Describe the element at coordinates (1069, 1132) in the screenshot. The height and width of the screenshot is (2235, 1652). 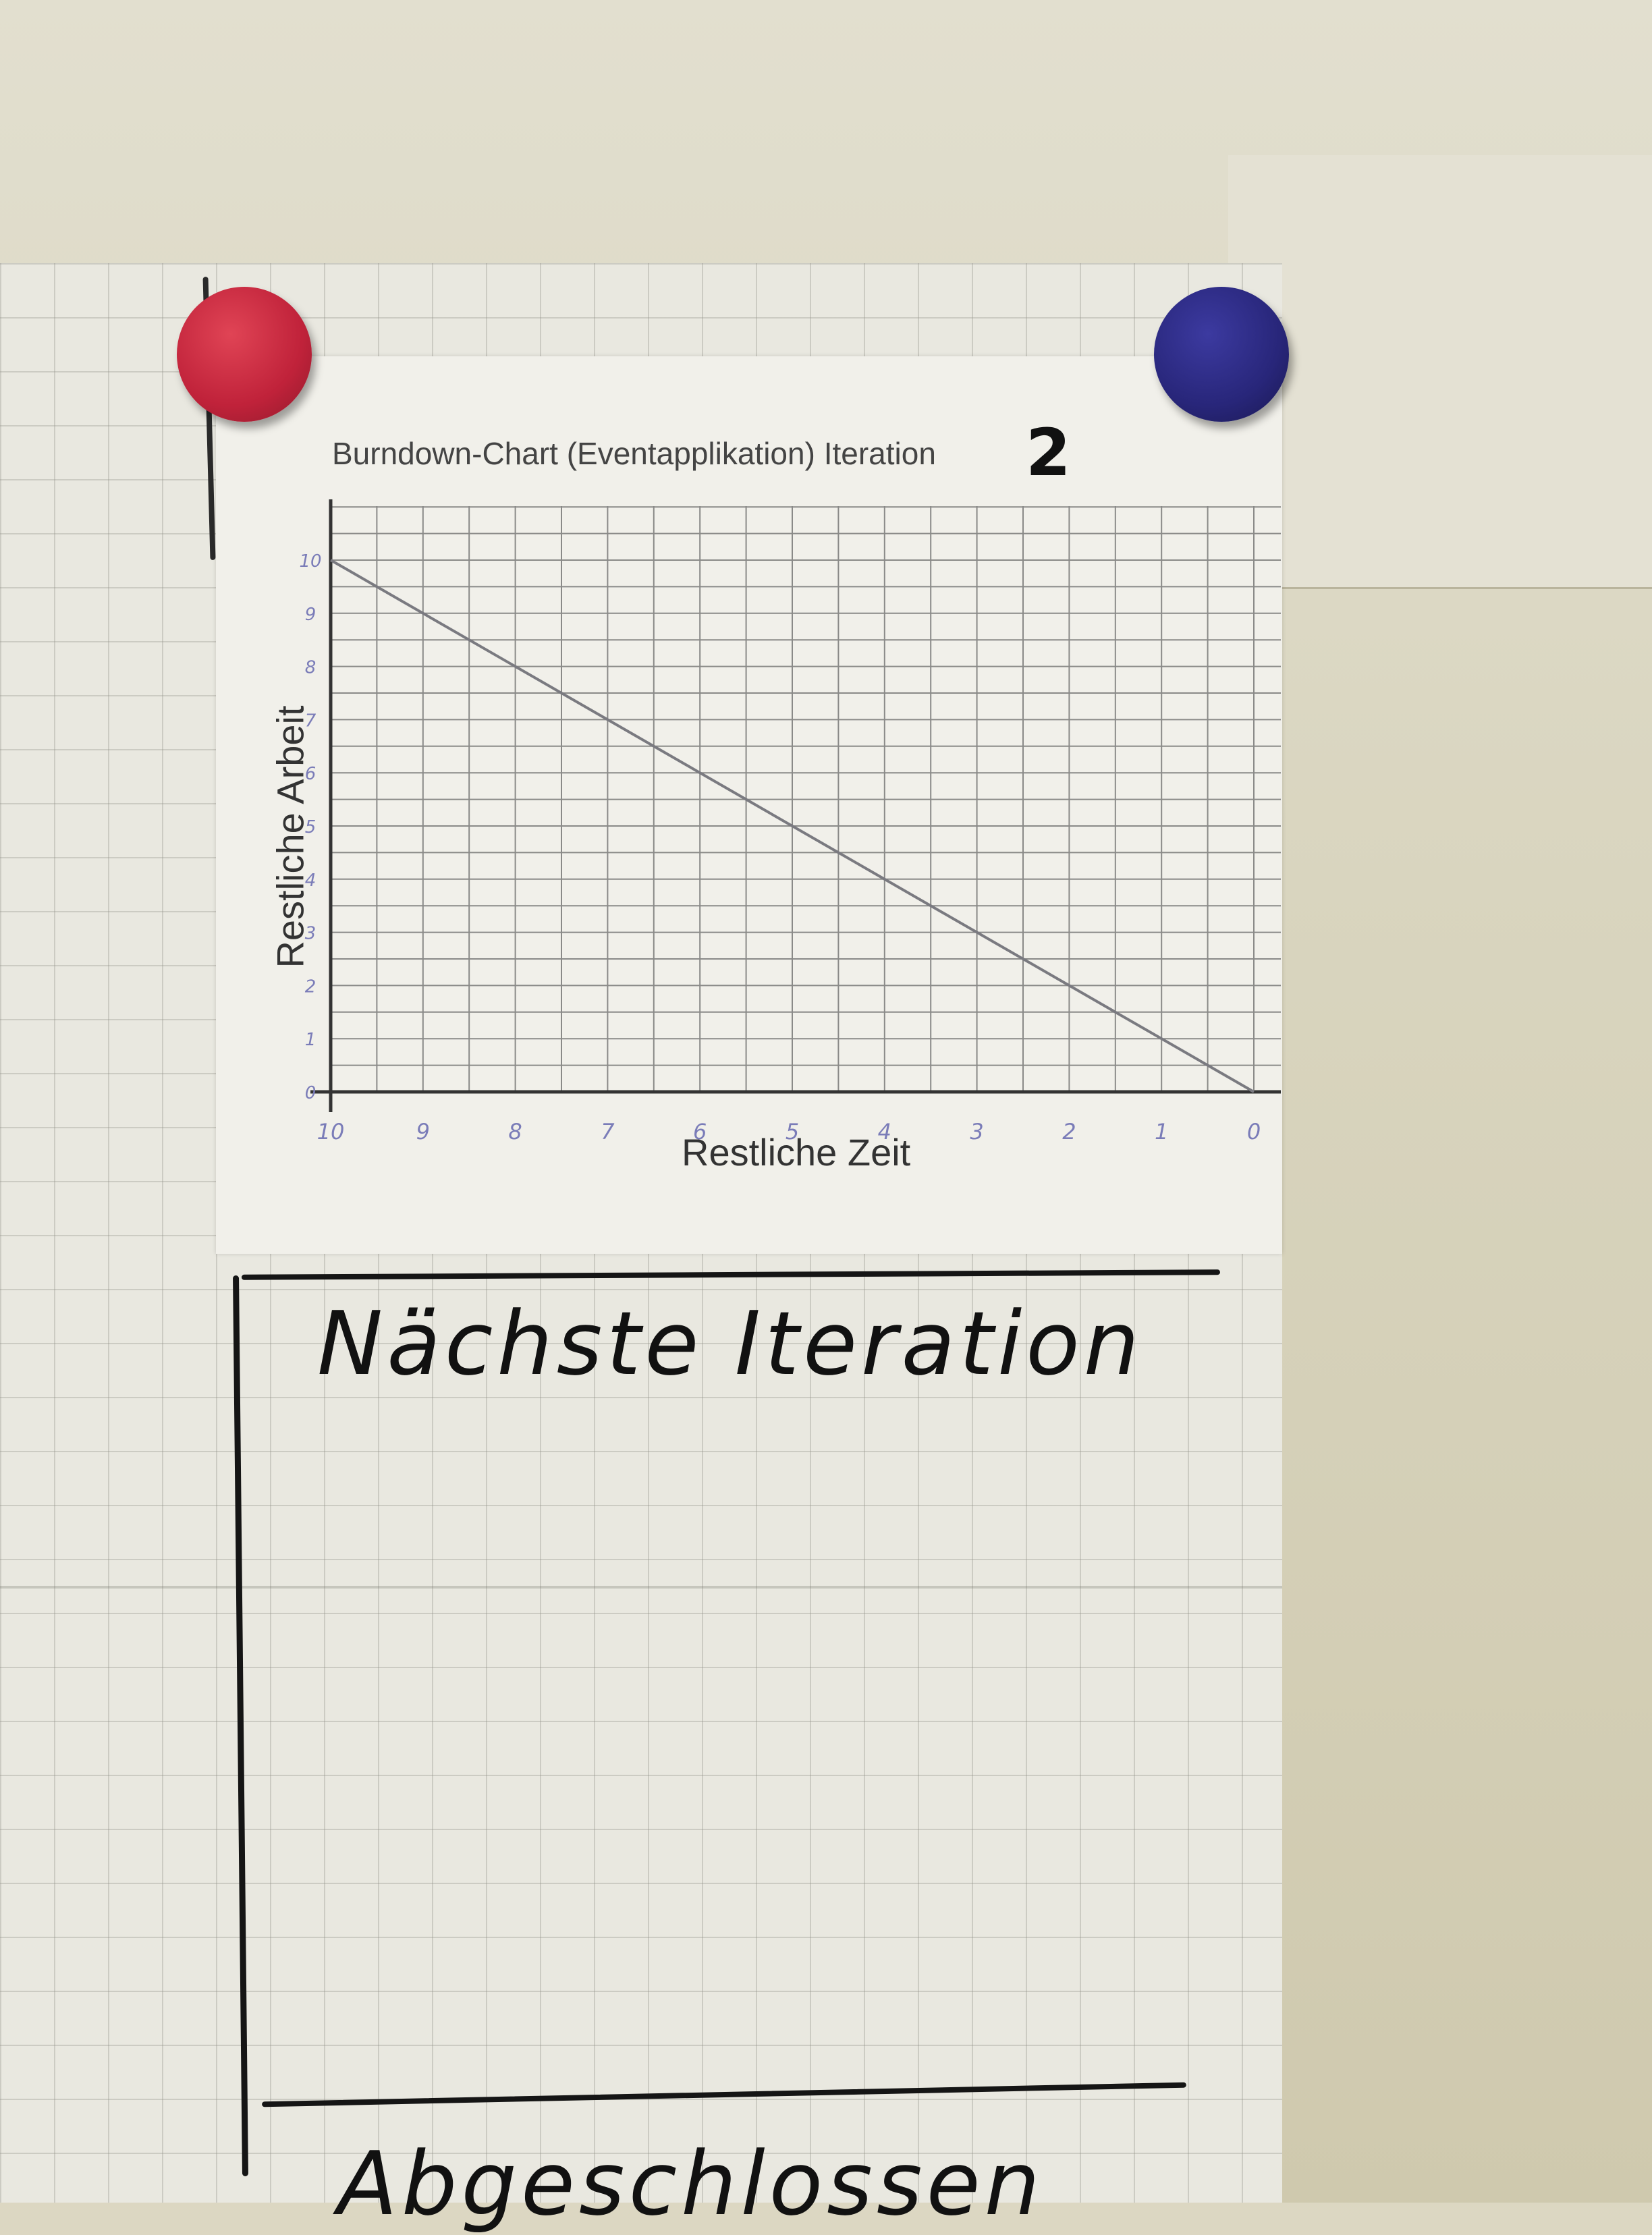
I see `x-tick-label: 2` at that location.